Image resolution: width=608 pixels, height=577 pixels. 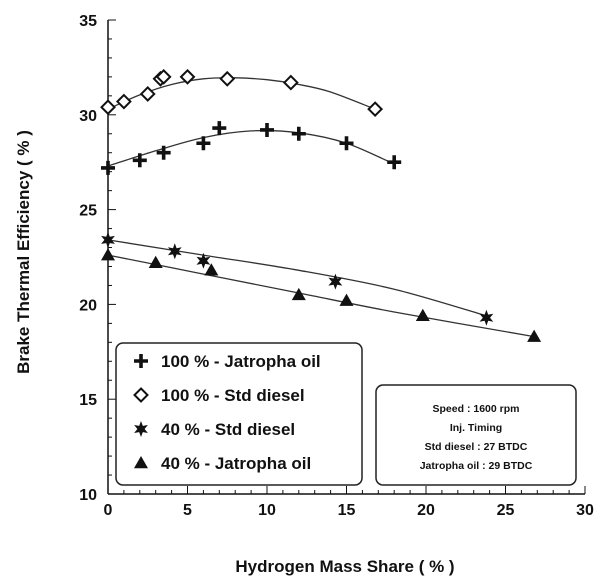 I want to click on y-tick-label: 30, so click(x=88, y=116).